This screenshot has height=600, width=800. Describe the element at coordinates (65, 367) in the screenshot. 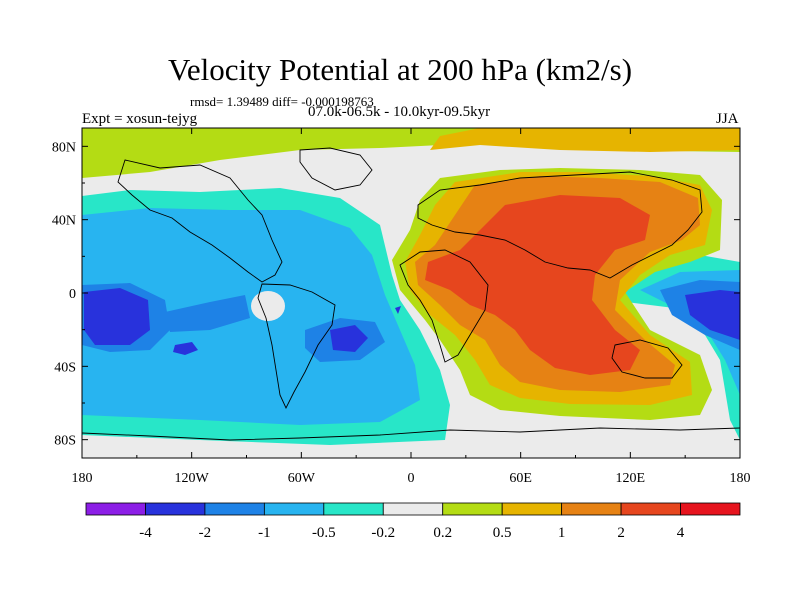

I see `lat-tick-label: 40S` at that location.